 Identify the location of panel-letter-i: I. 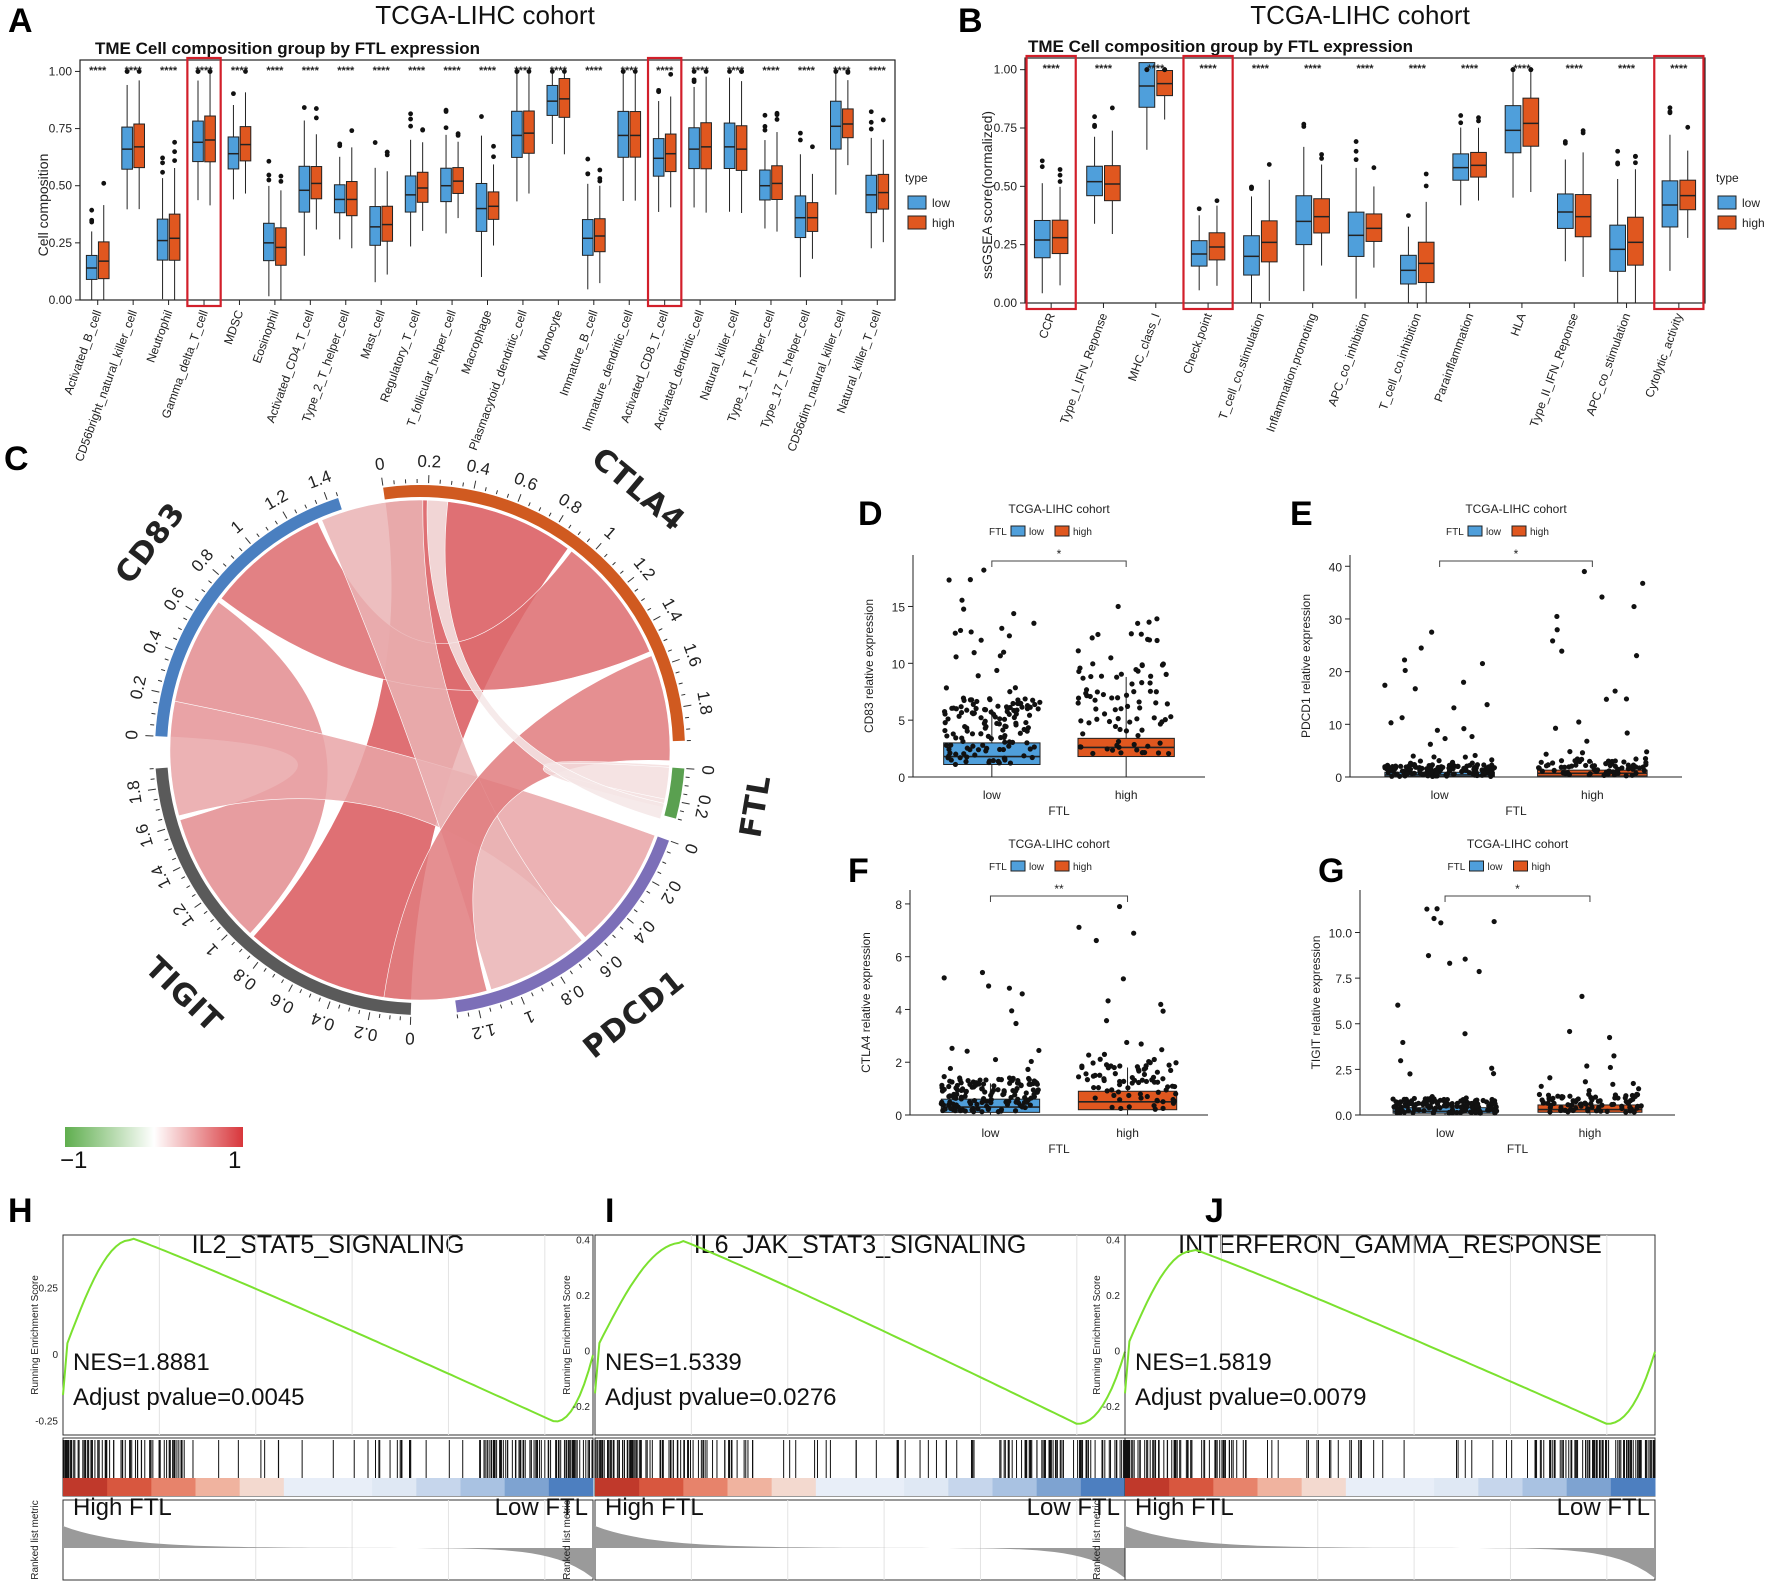
(609, 1211).